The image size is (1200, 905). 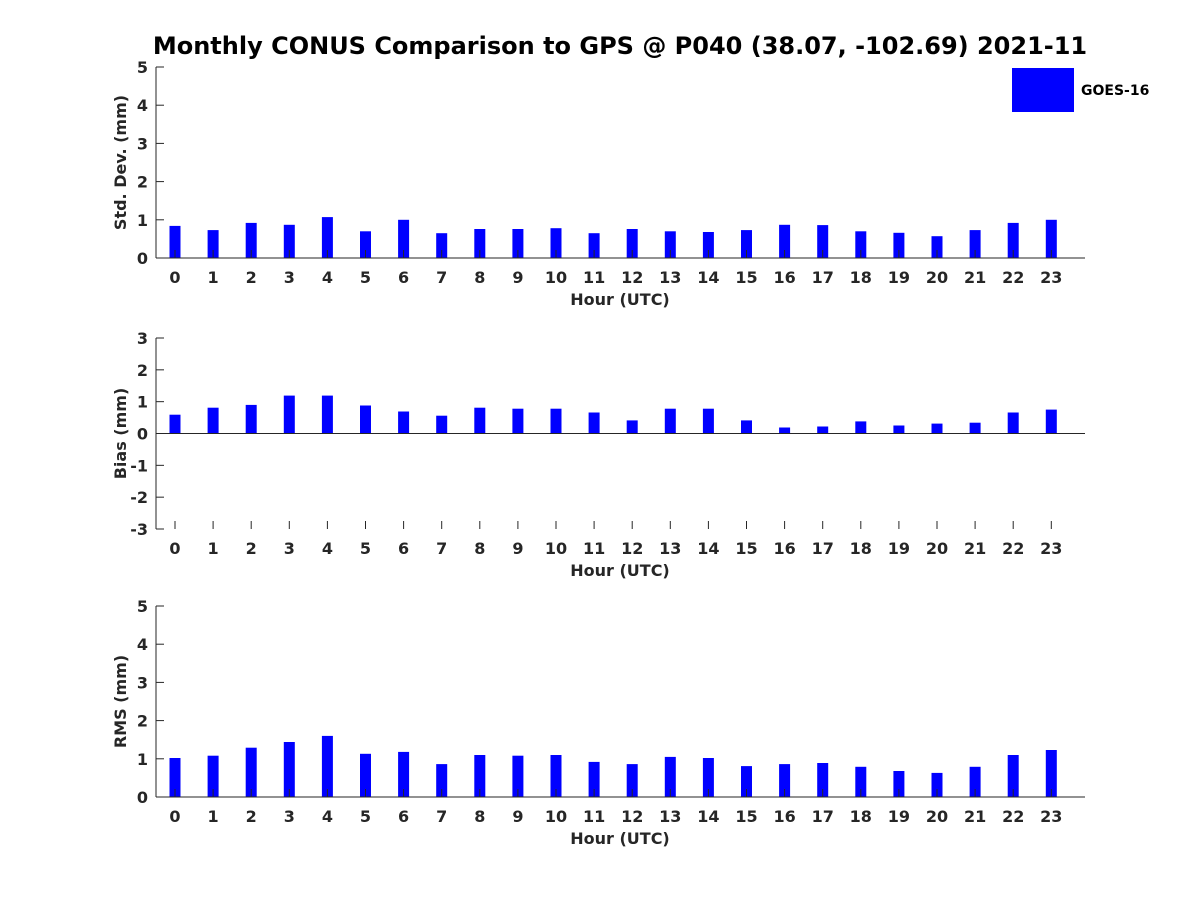 I want to click on x-tick-label-bias-9: 9, so click(x=517, y=548).